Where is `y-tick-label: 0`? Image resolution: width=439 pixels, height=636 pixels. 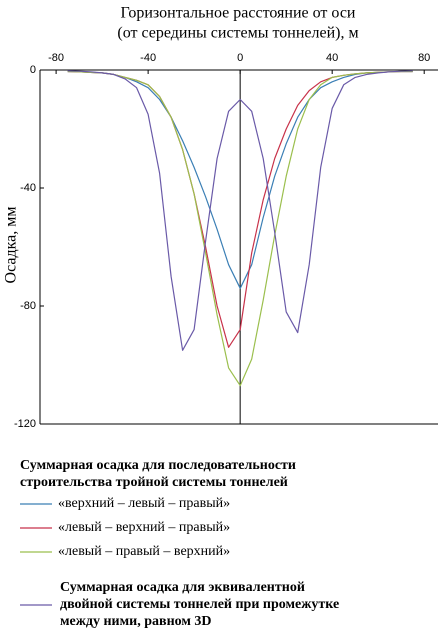
y-tick-label: 0 is located at coordinates (33, 70).